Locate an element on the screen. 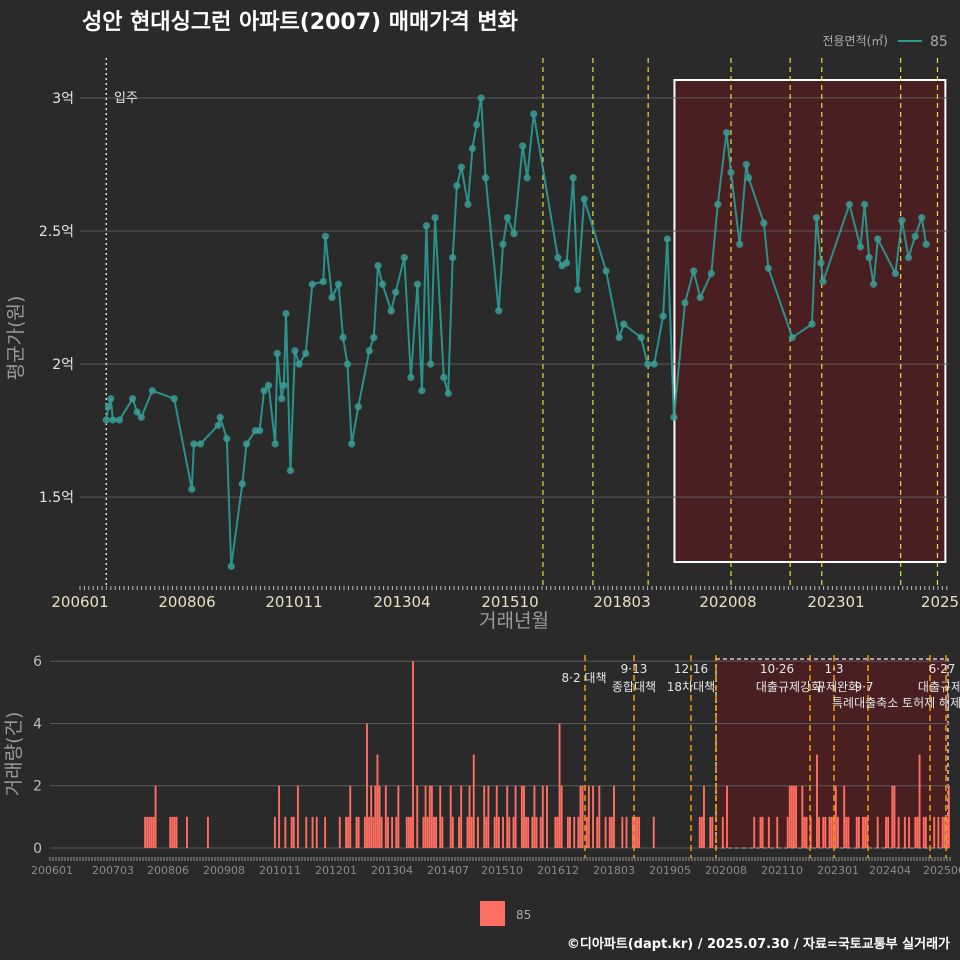 The image size is (960, 960). policy-event-label: 9·7 is located at coordinates (863, 687).